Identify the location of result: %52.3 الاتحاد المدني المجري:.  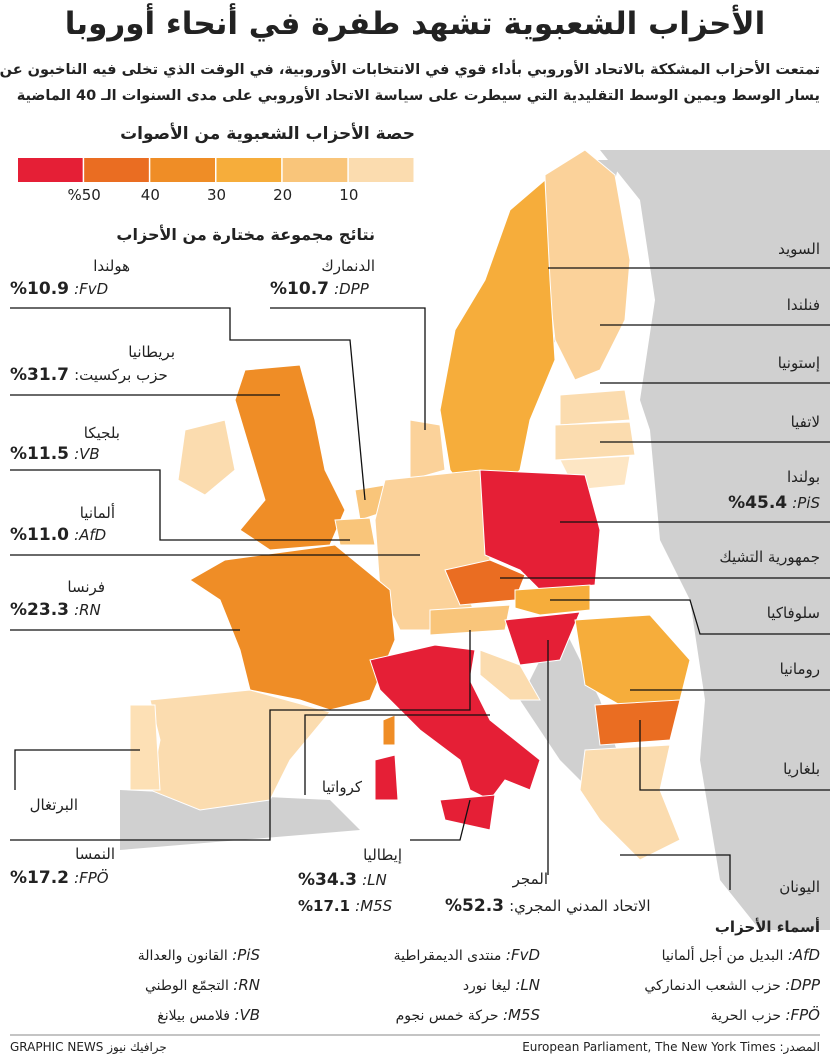
(548, 906).